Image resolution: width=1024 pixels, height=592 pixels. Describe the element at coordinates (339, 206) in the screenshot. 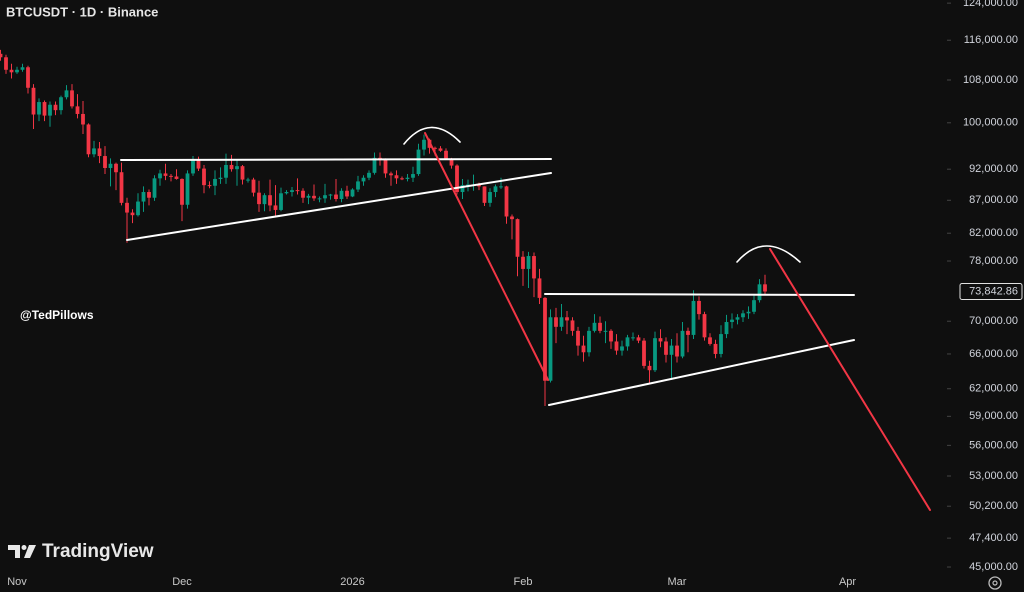

I see `support-line` at that location.